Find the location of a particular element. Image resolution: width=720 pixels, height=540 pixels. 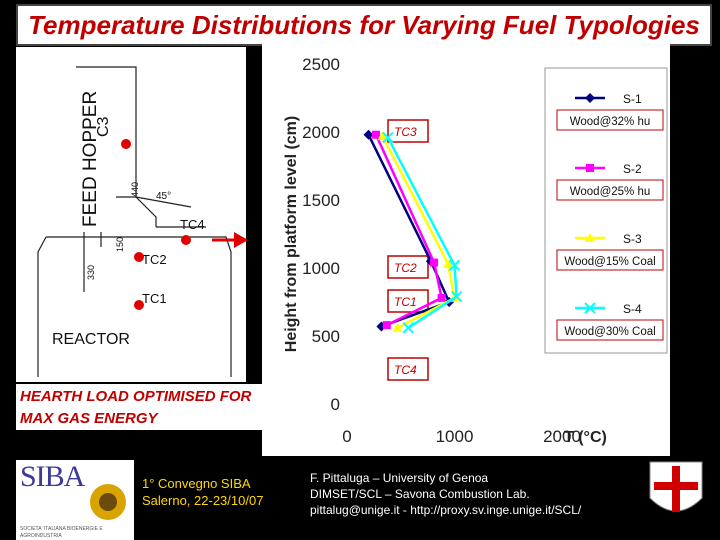

siba-logo-text: SIBA is located at coordinates (52, 476).